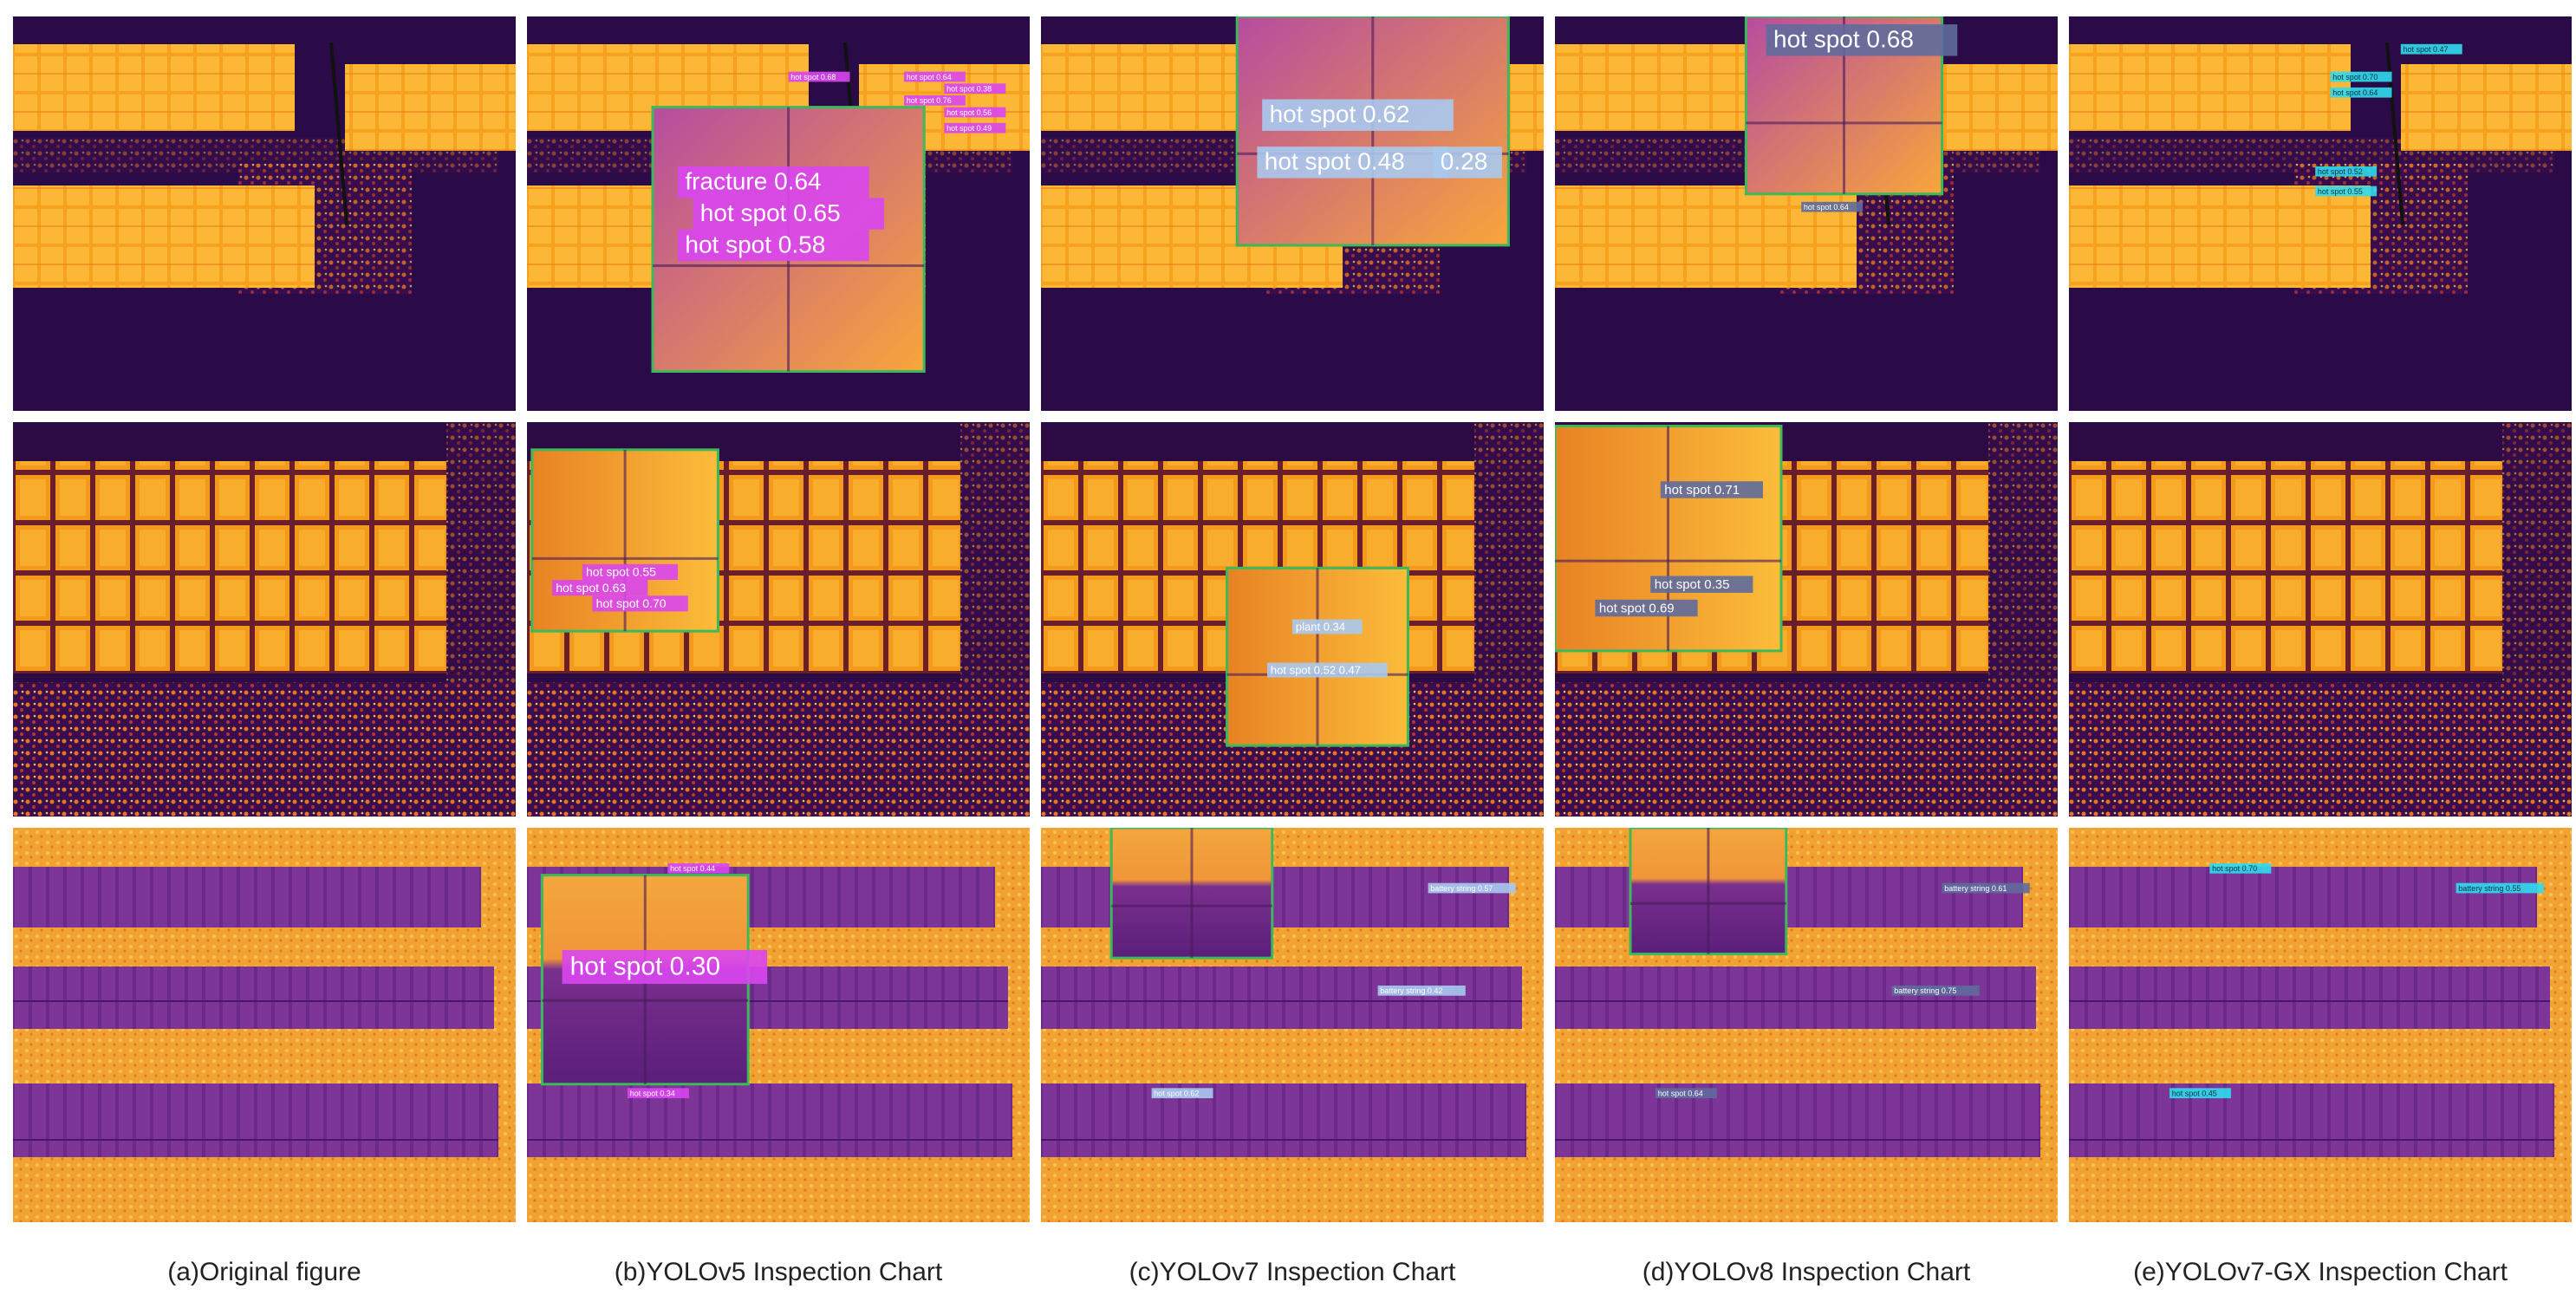  What do you see at coordinates (621, 572) in the screenshot?
I see `detection-label: hot spot 0.55` at bounding box center [621, 572].